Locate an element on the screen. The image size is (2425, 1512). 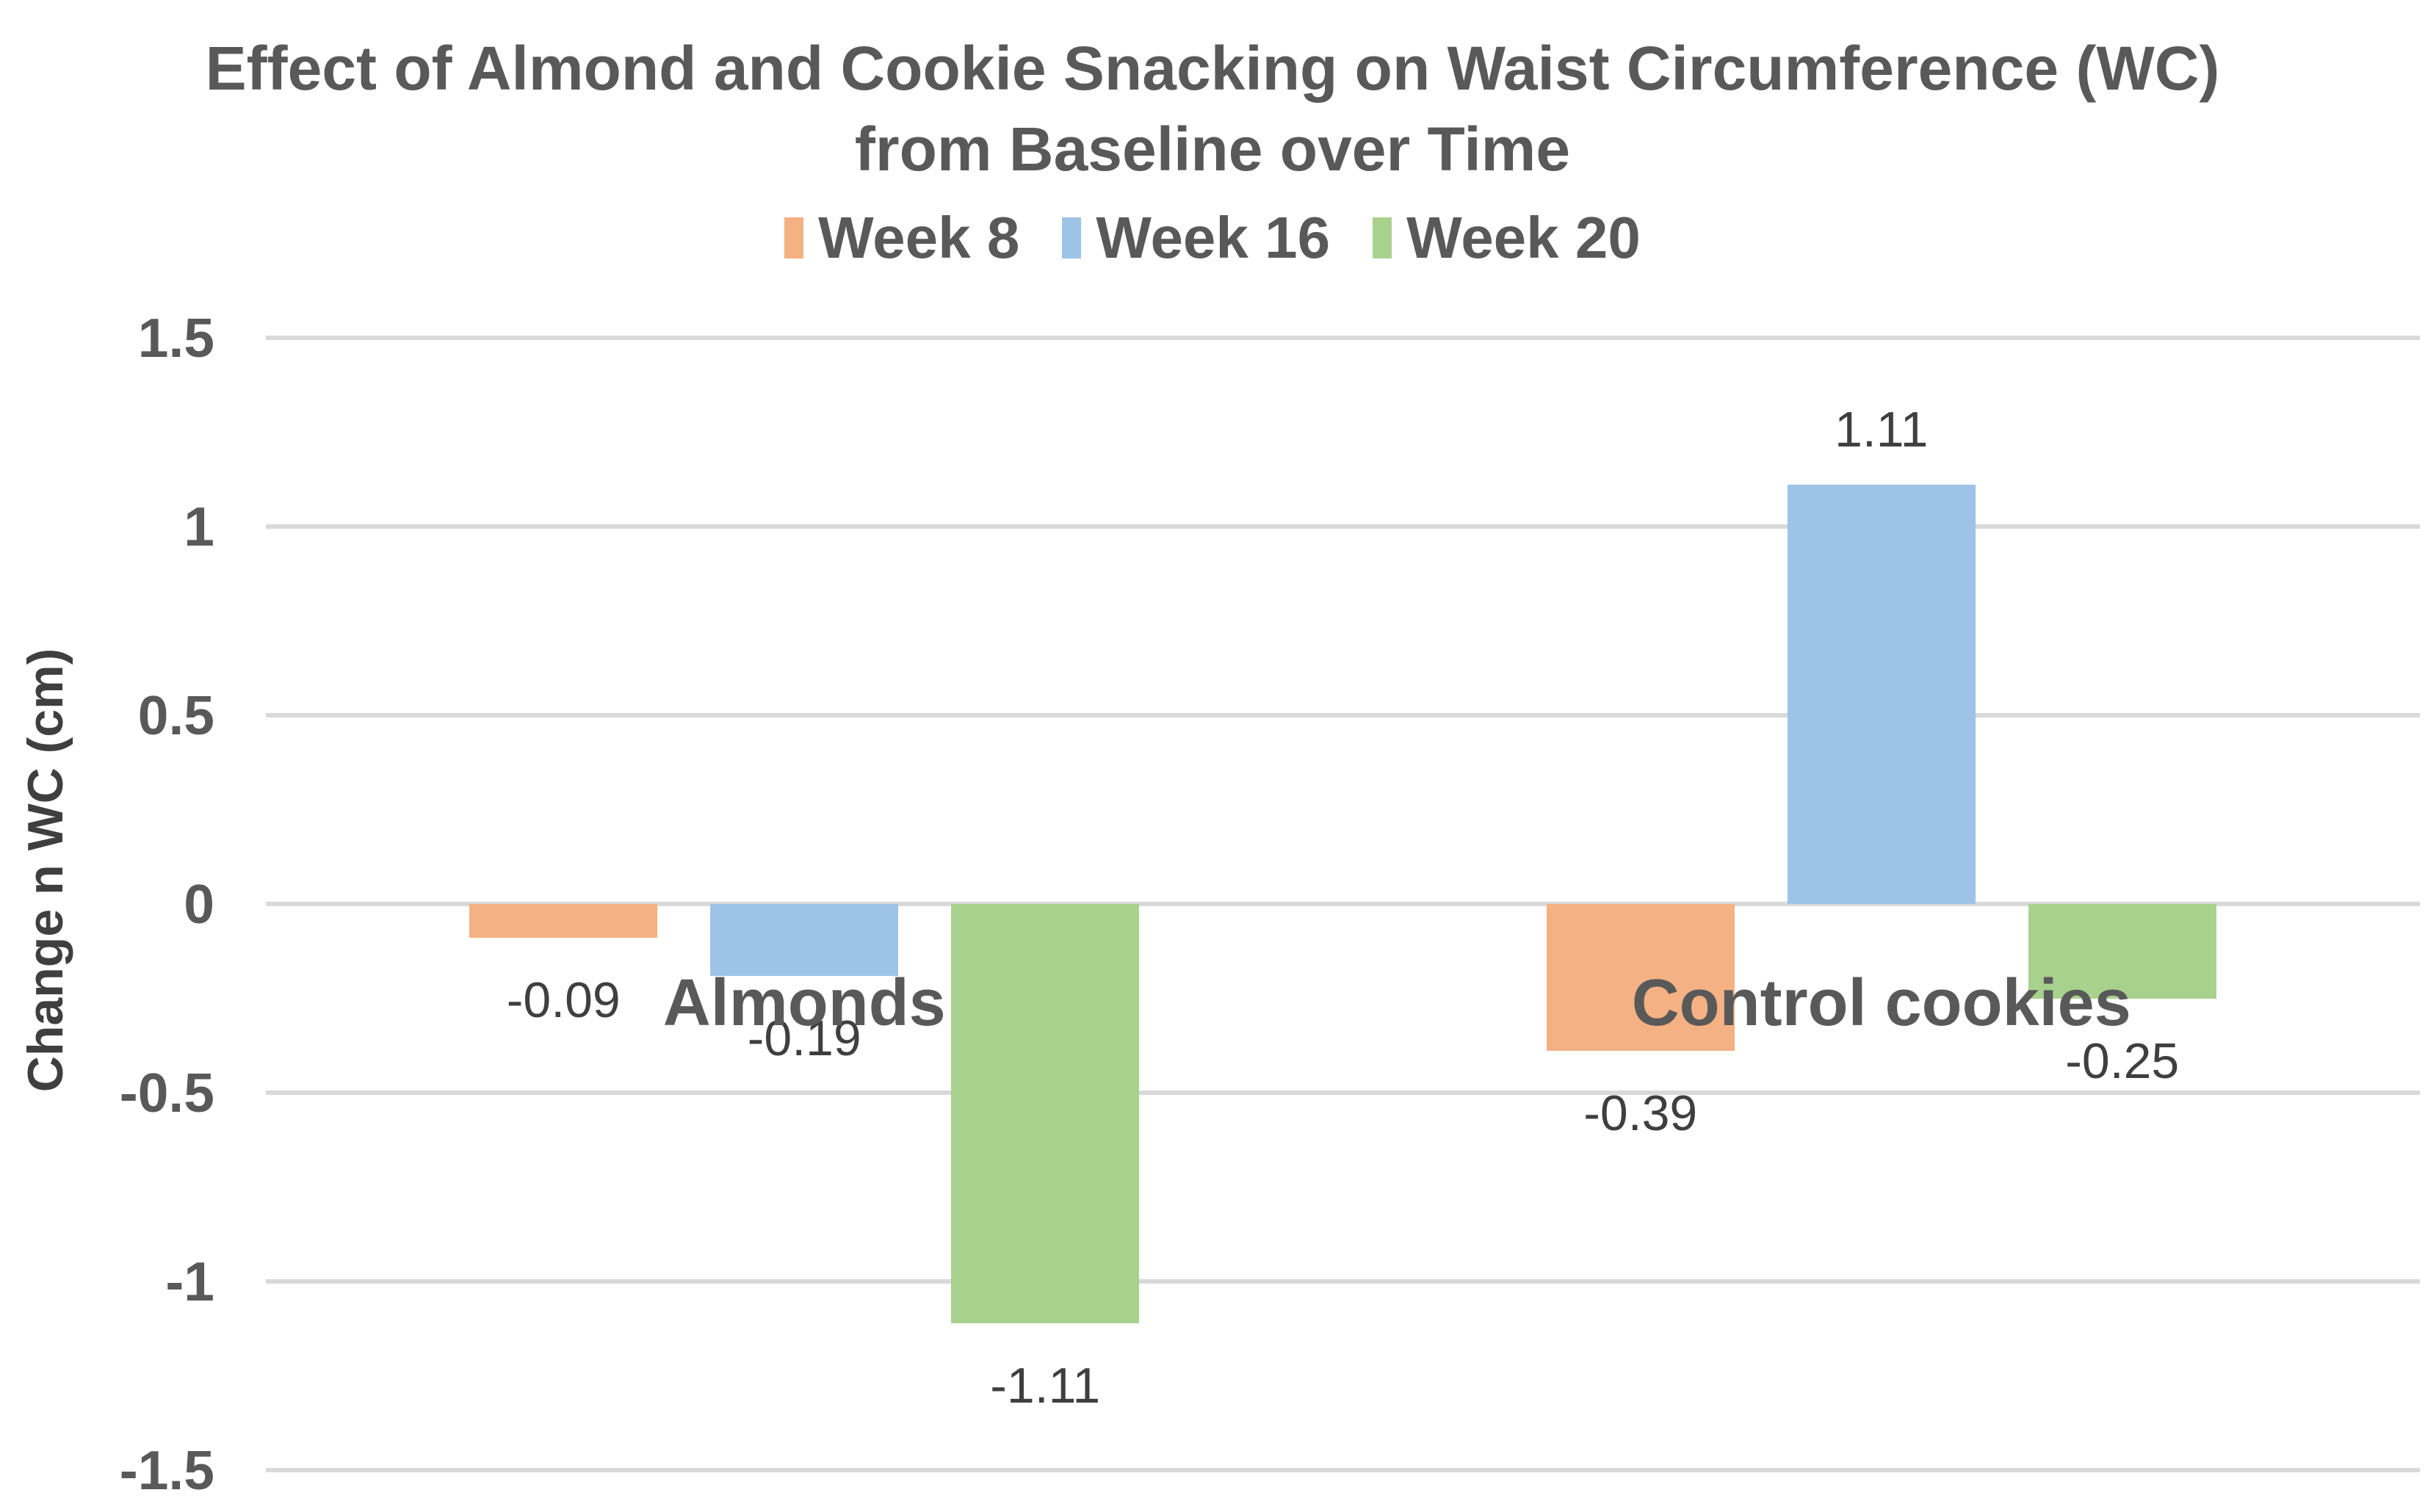
category-label-control-cookies: Control cookies is located at coordinates (1881, 1003).